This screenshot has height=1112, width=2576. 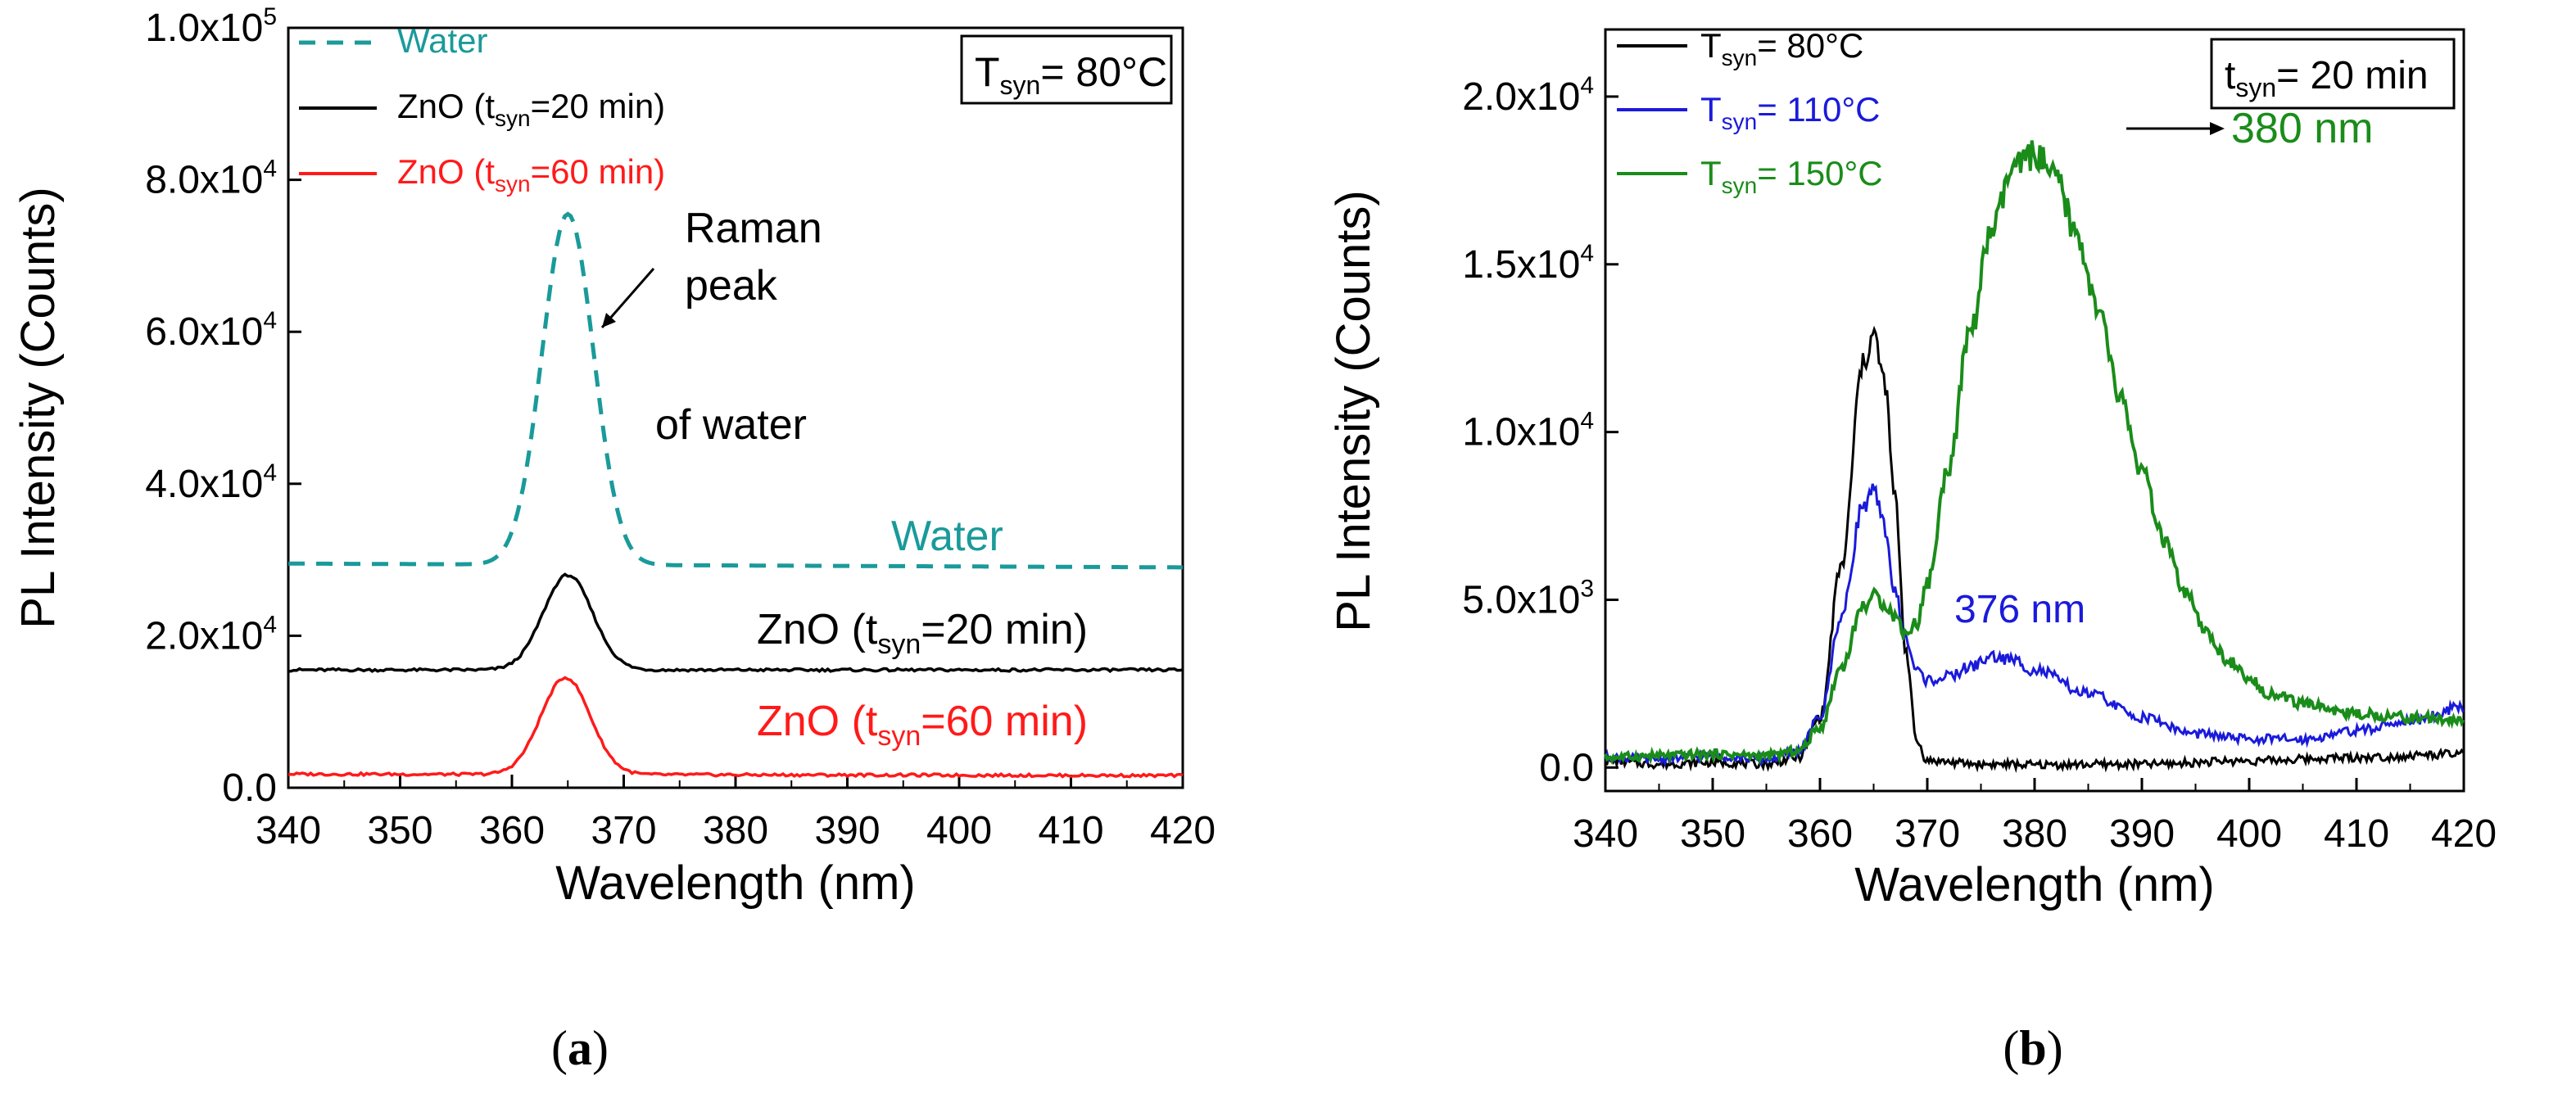 What do you see at coordinates (731, 425) in the screenshot?
I see `svg-text: of water` at bounding box center [731, 425].